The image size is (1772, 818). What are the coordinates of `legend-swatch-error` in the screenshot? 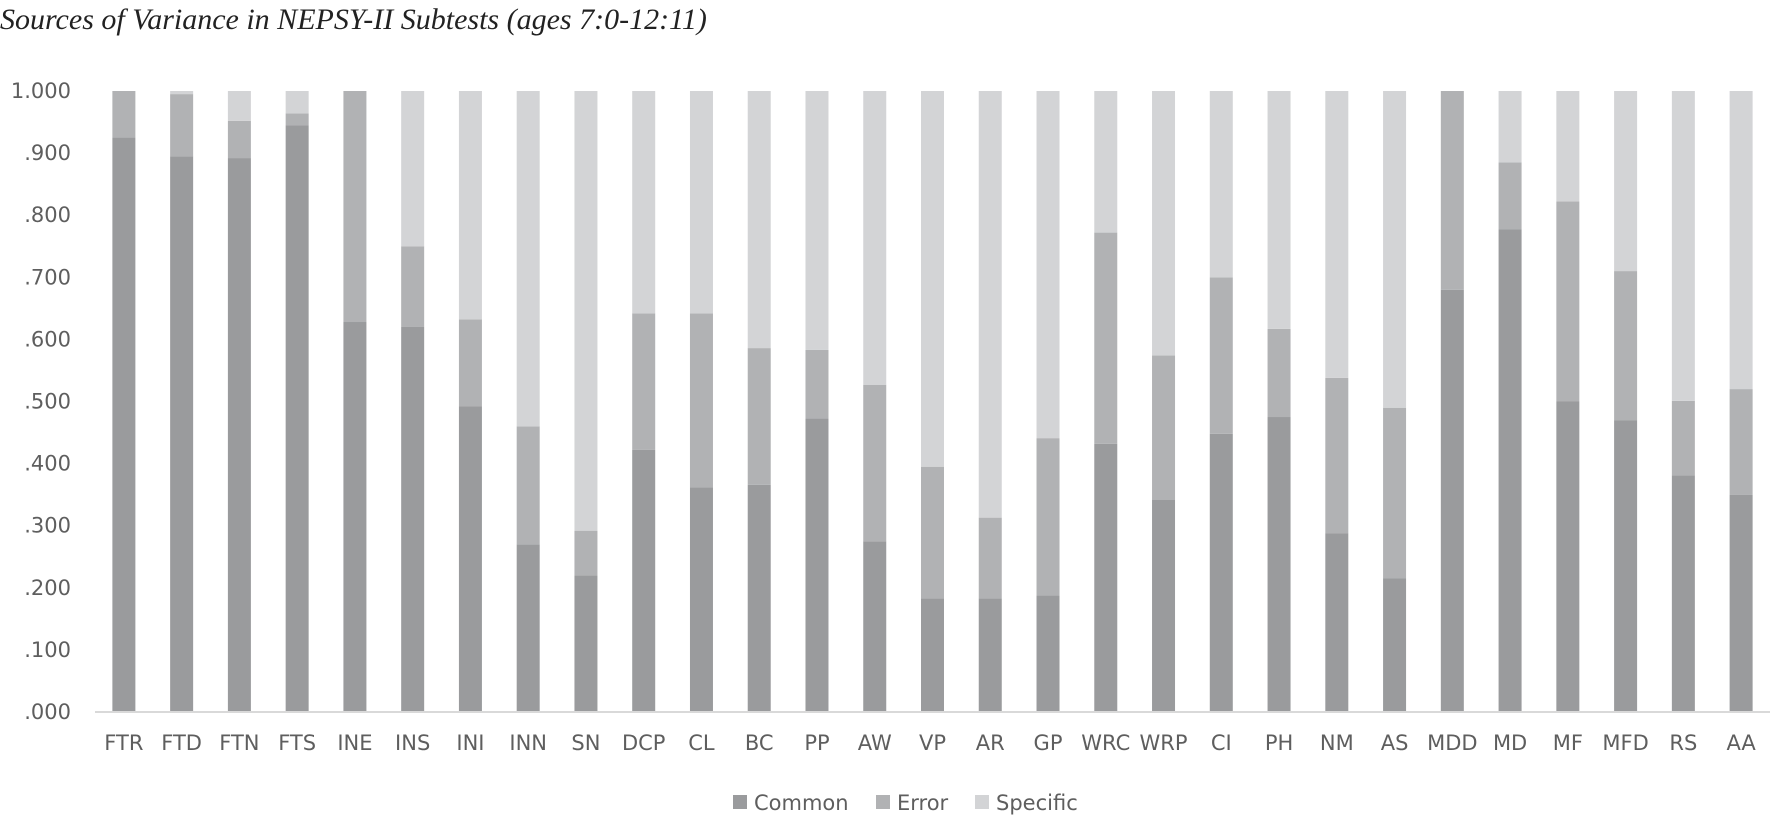 It's located at (883, 802).